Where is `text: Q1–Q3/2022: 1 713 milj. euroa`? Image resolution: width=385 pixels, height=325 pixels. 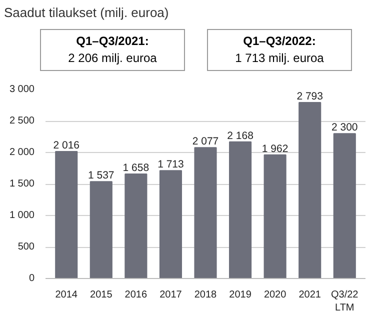
text: Q1–Q3/2022: 1 713 milj. euroa is located at coordinates (279, 49).